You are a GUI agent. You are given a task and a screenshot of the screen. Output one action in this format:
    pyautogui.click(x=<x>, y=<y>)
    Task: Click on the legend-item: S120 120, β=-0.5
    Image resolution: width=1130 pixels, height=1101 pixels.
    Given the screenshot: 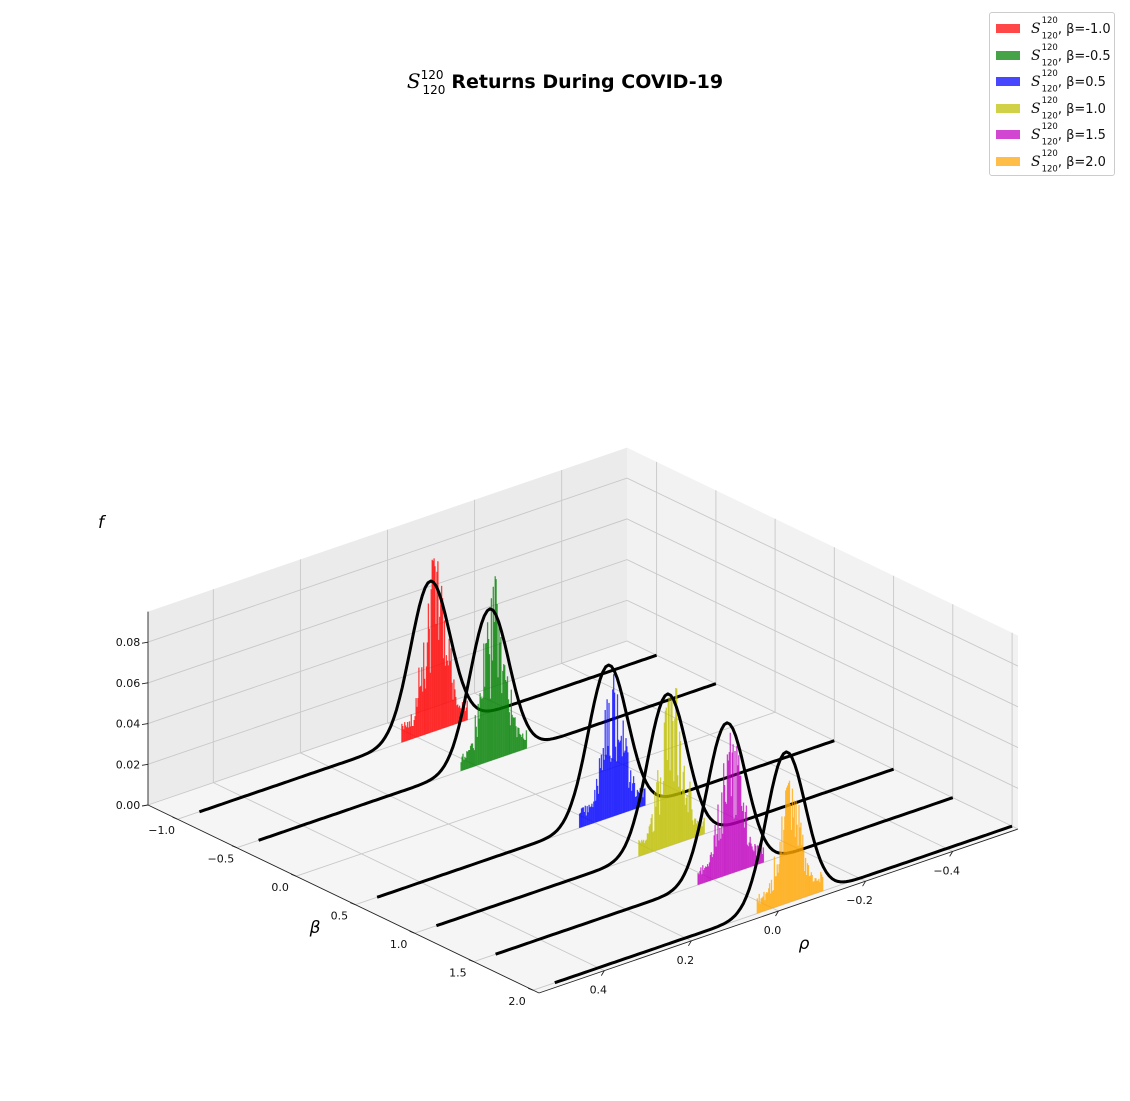 What is the action you would take?
    pyautogui.click(x=1052, y=56)
    